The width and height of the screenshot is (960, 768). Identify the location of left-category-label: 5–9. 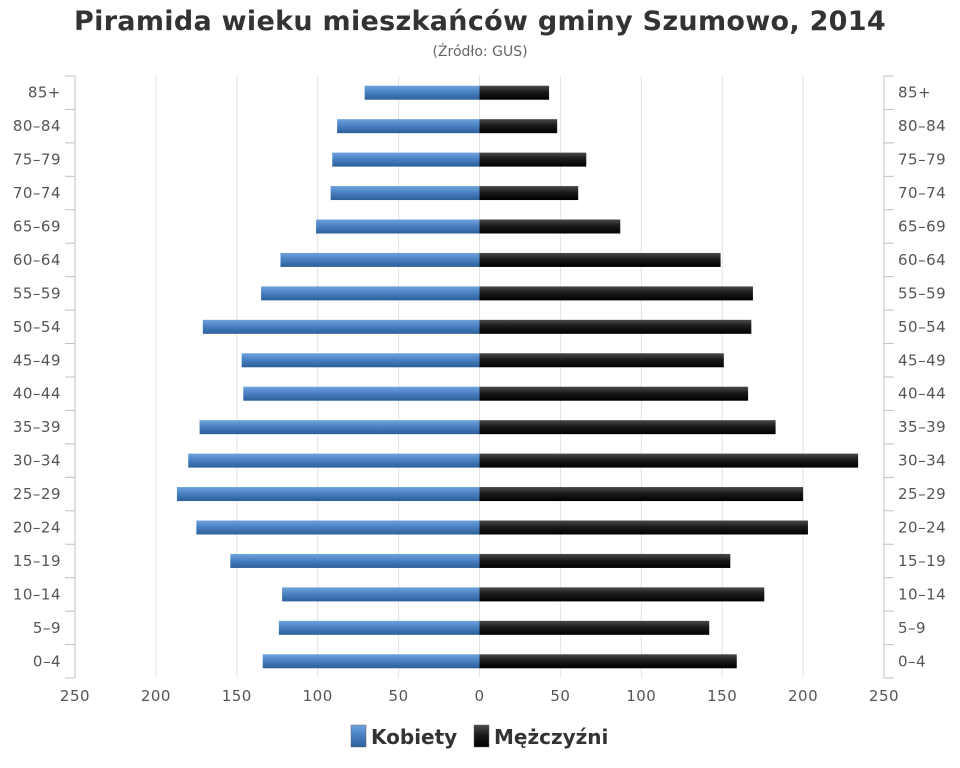
(47, 628).